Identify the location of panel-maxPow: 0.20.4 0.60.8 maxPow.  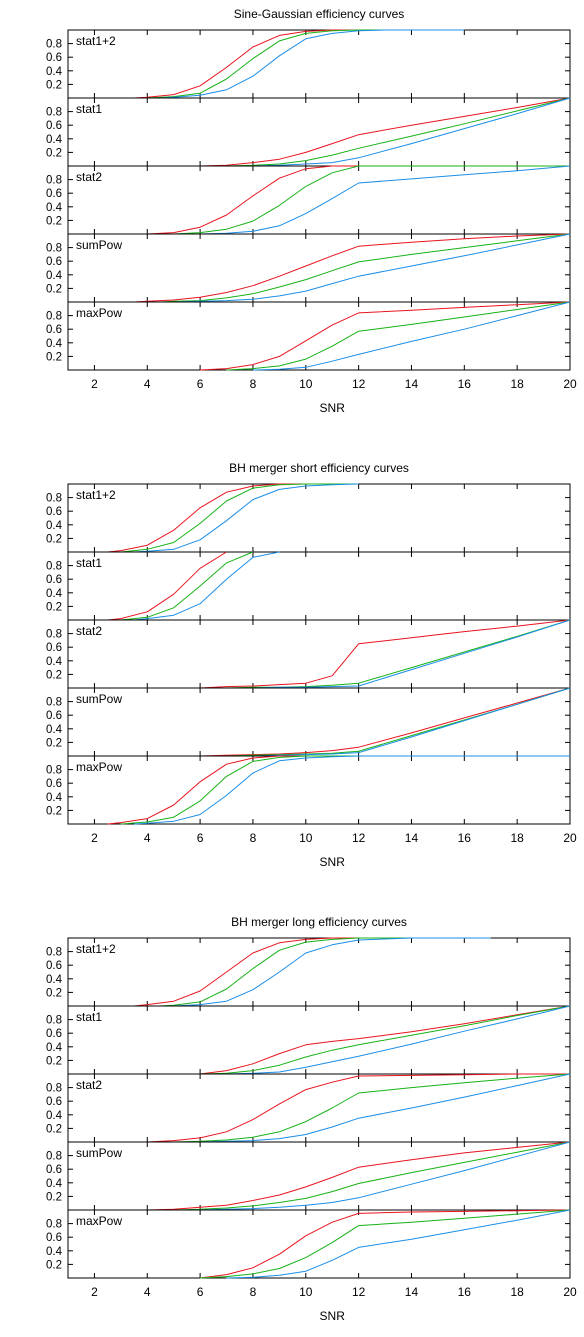
(308, 790).